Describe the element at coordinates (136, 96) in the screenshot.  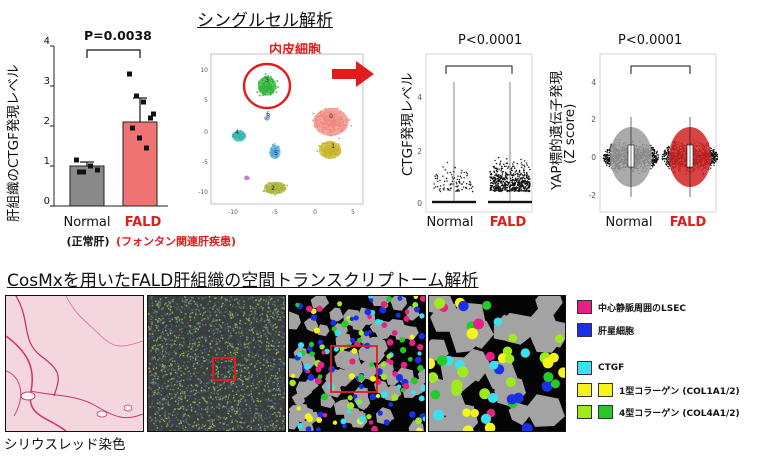
I see `data-point` at that location.